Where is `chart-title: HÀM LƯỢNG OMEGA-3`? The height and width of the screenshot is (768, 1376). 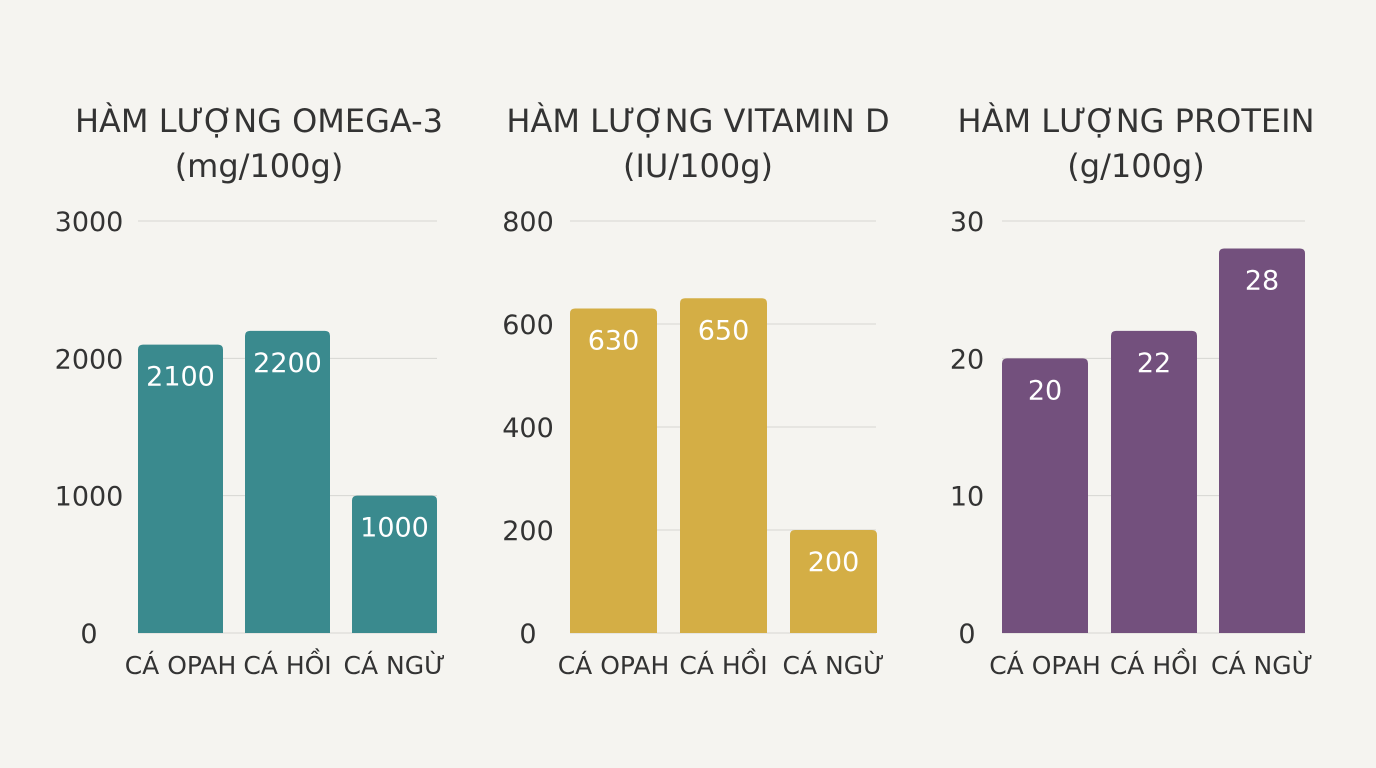 chart-title: HÀM LƯỢNG OMEGA-3 is located at coordinates (259, 121).